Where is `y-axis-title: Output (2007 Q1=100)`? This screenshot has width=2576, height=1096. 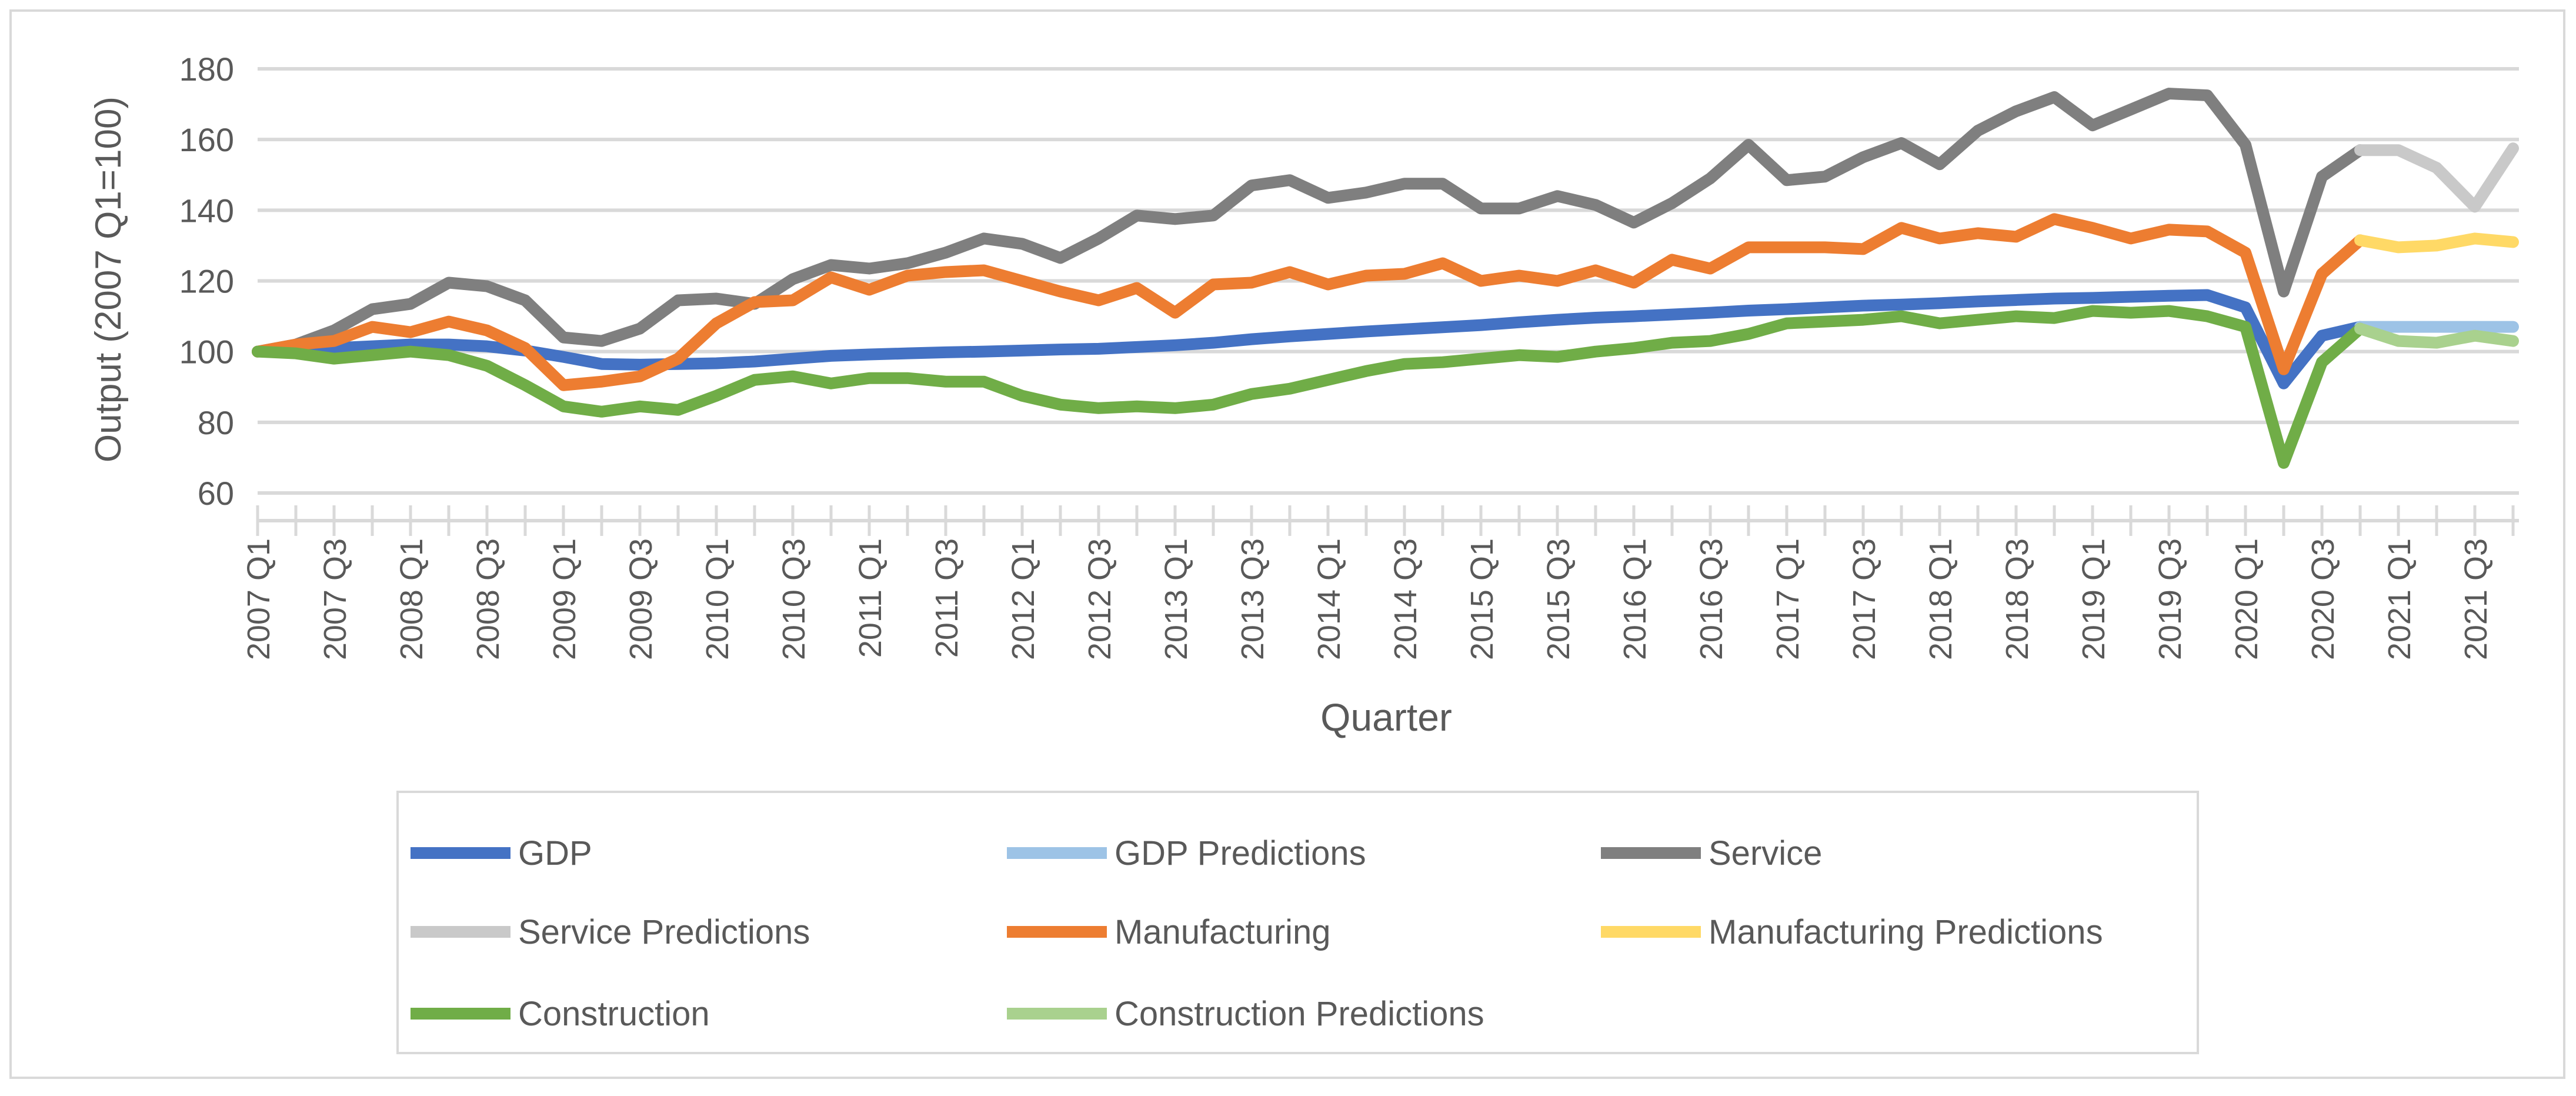
y-axis-title: Output (2007 Q1=100) is located at coordinates (108, 279).